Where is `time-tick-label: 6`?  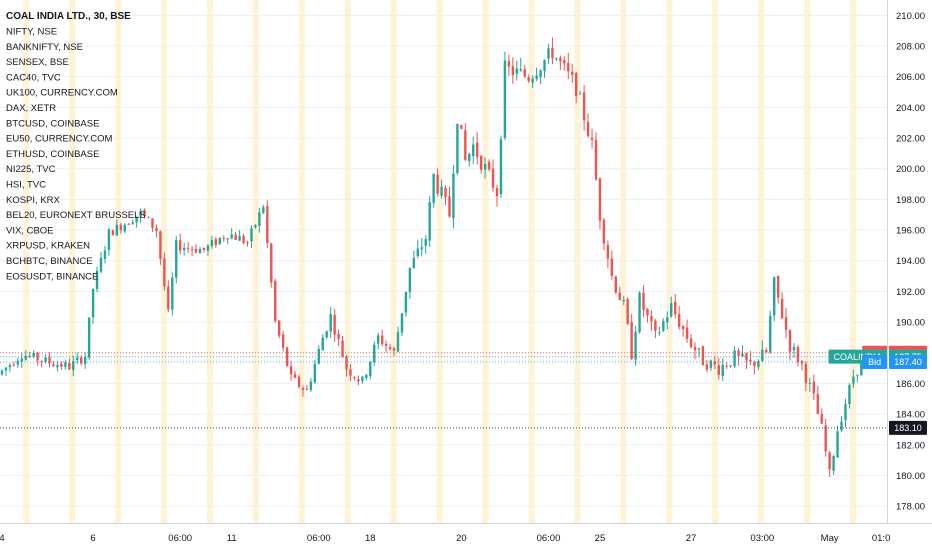 time-tick-label: 6 is located at coordinates (92, 538).